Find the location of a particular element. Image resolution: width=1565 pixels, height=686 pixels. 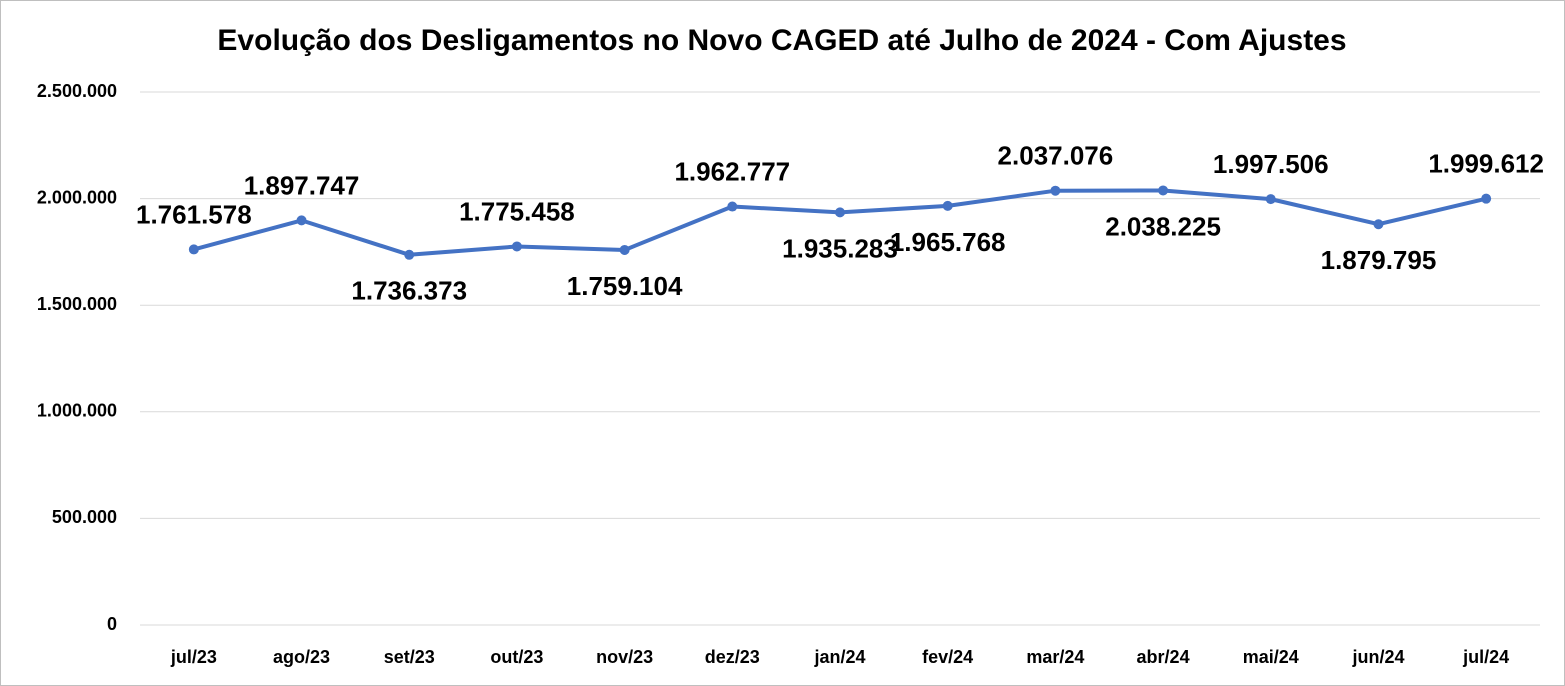

data-label: 2.038.225 is located at coordinates (1163, 226).